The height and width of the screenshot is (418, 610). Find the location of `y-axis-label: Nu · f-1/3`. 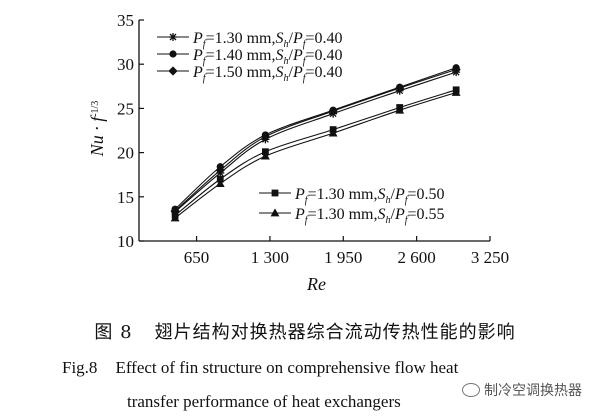

y-axis-label: Nu · f-1/3 is located at coordinates (97, 129).